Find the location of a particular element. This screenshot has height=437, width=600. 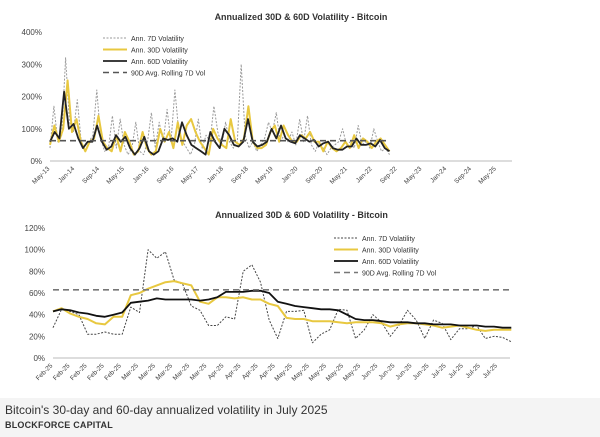

x-tick-label: Sep-20 is located at coordinates (314, 175).